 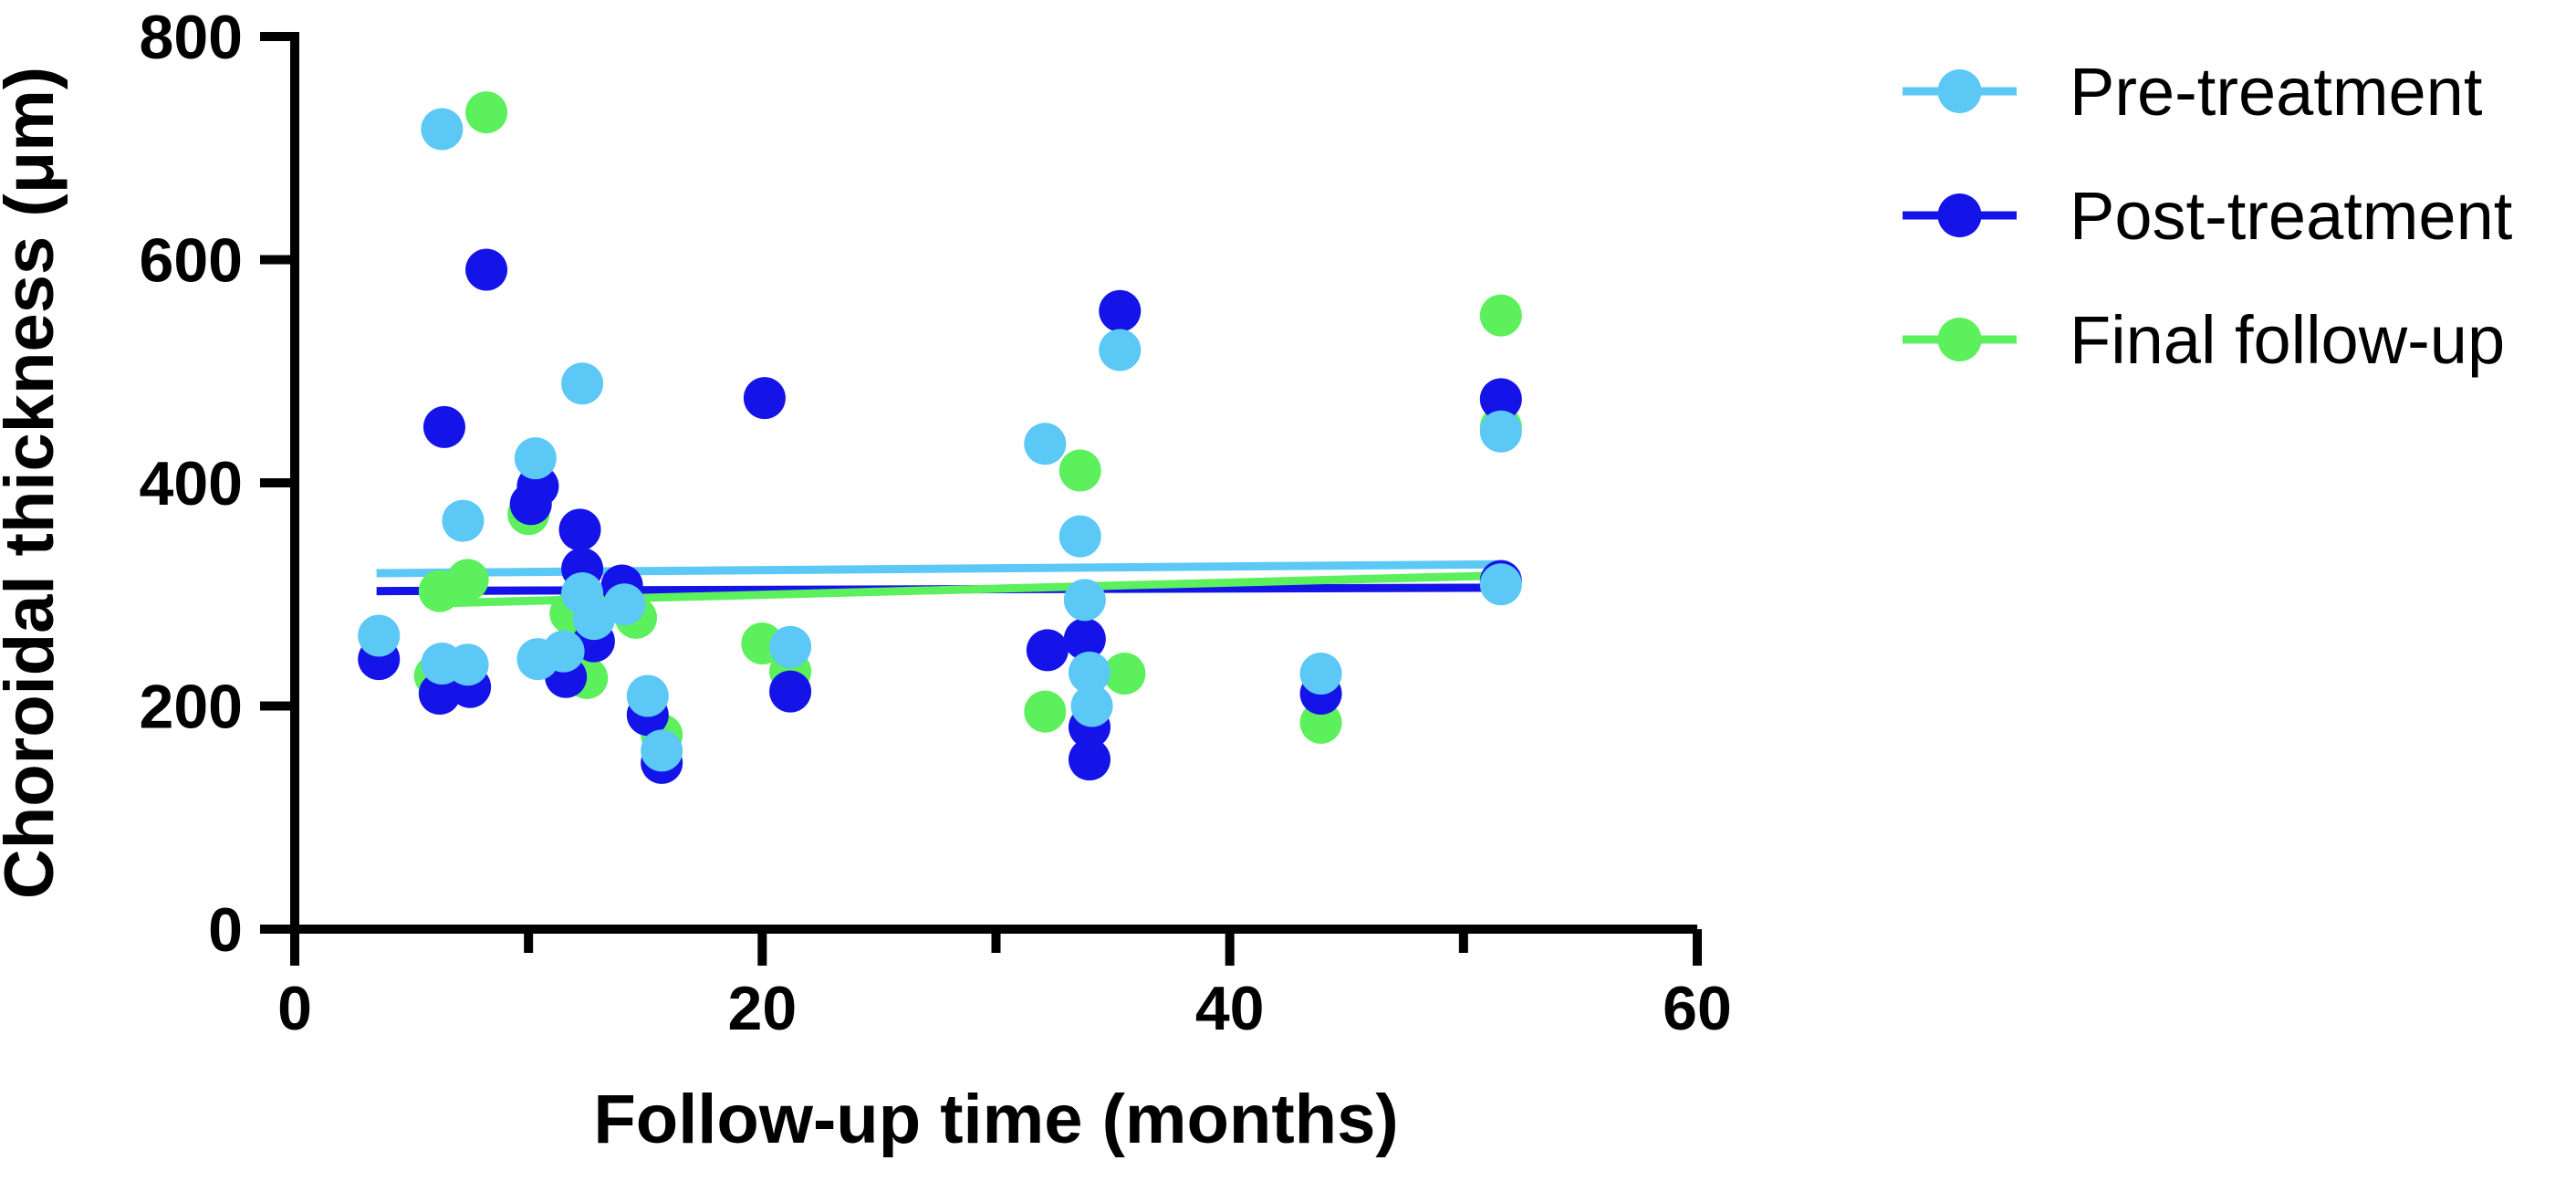 I want to click on y-axis: 0 200 400 600 800, so click(x=219, y=484).